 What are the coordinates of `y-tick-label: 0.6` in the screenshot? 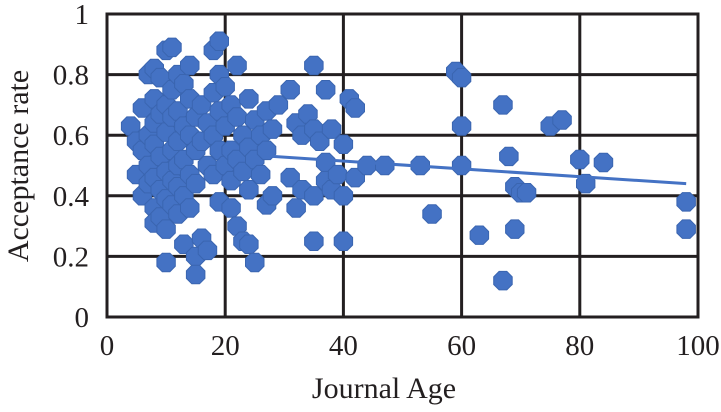 It's located at (71, 136).